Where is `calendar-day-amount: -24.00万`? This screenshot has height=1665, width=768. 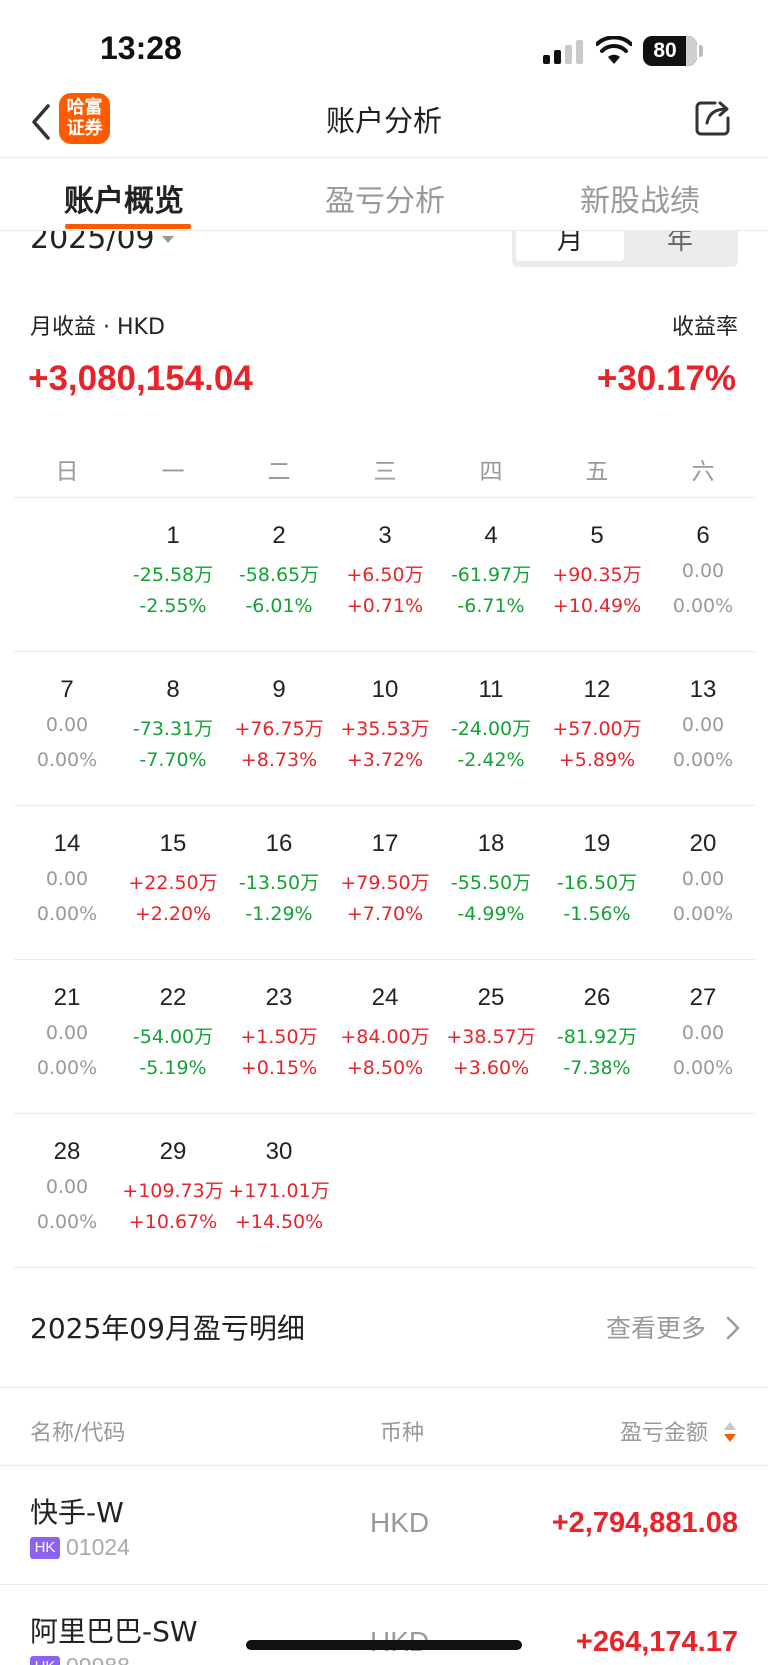
calendar-day-amount: -24.00万 is located at coordinates (491, 729).